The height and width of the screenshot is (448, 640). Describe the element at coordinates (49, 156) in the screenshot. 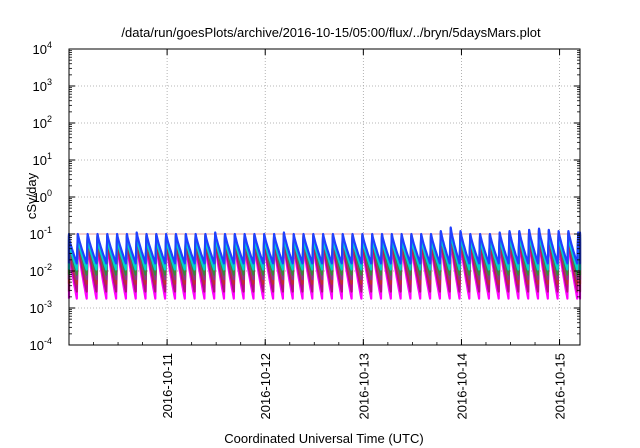

I see `y-tick-exponent: 1` at that location.